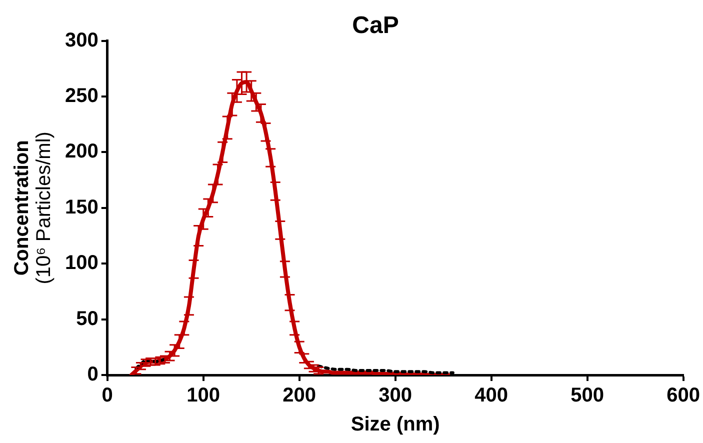  Describe the element at coordinates (683, 395) in the screenshot. I see `x-tick-label: 600` at that location.